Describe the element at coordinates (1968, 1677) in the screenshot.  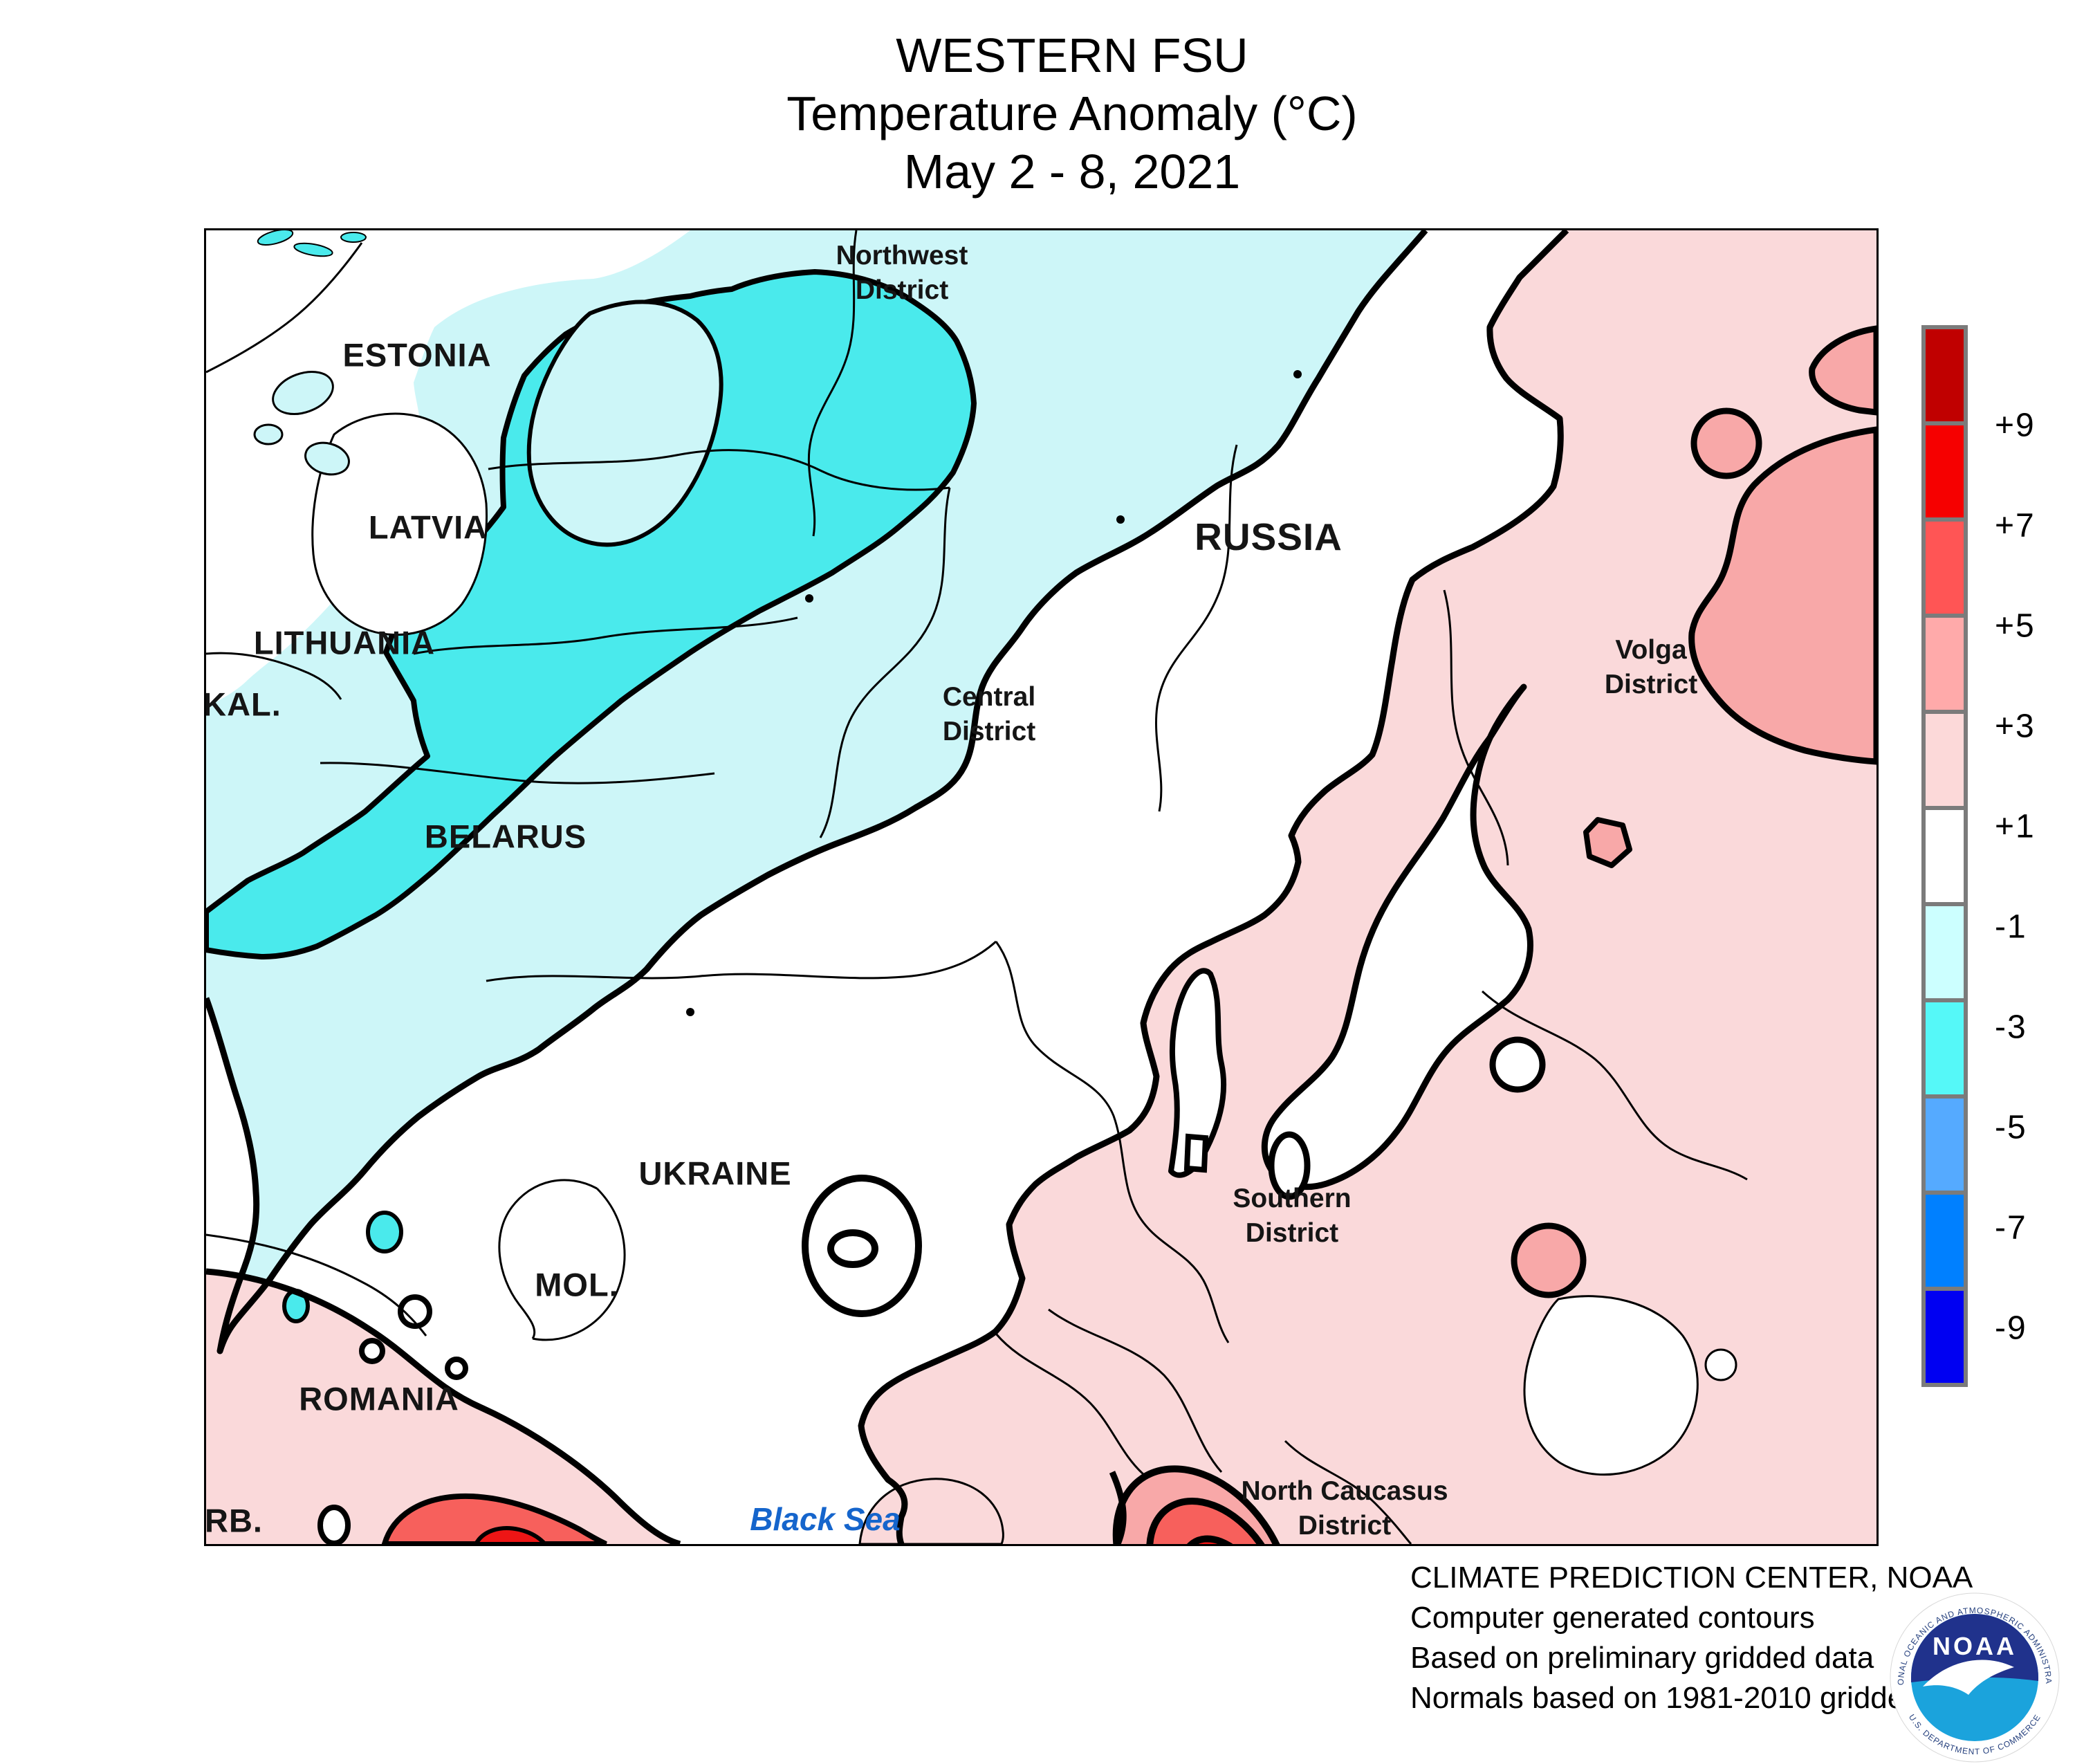
I see `seagull-icon` at that location.